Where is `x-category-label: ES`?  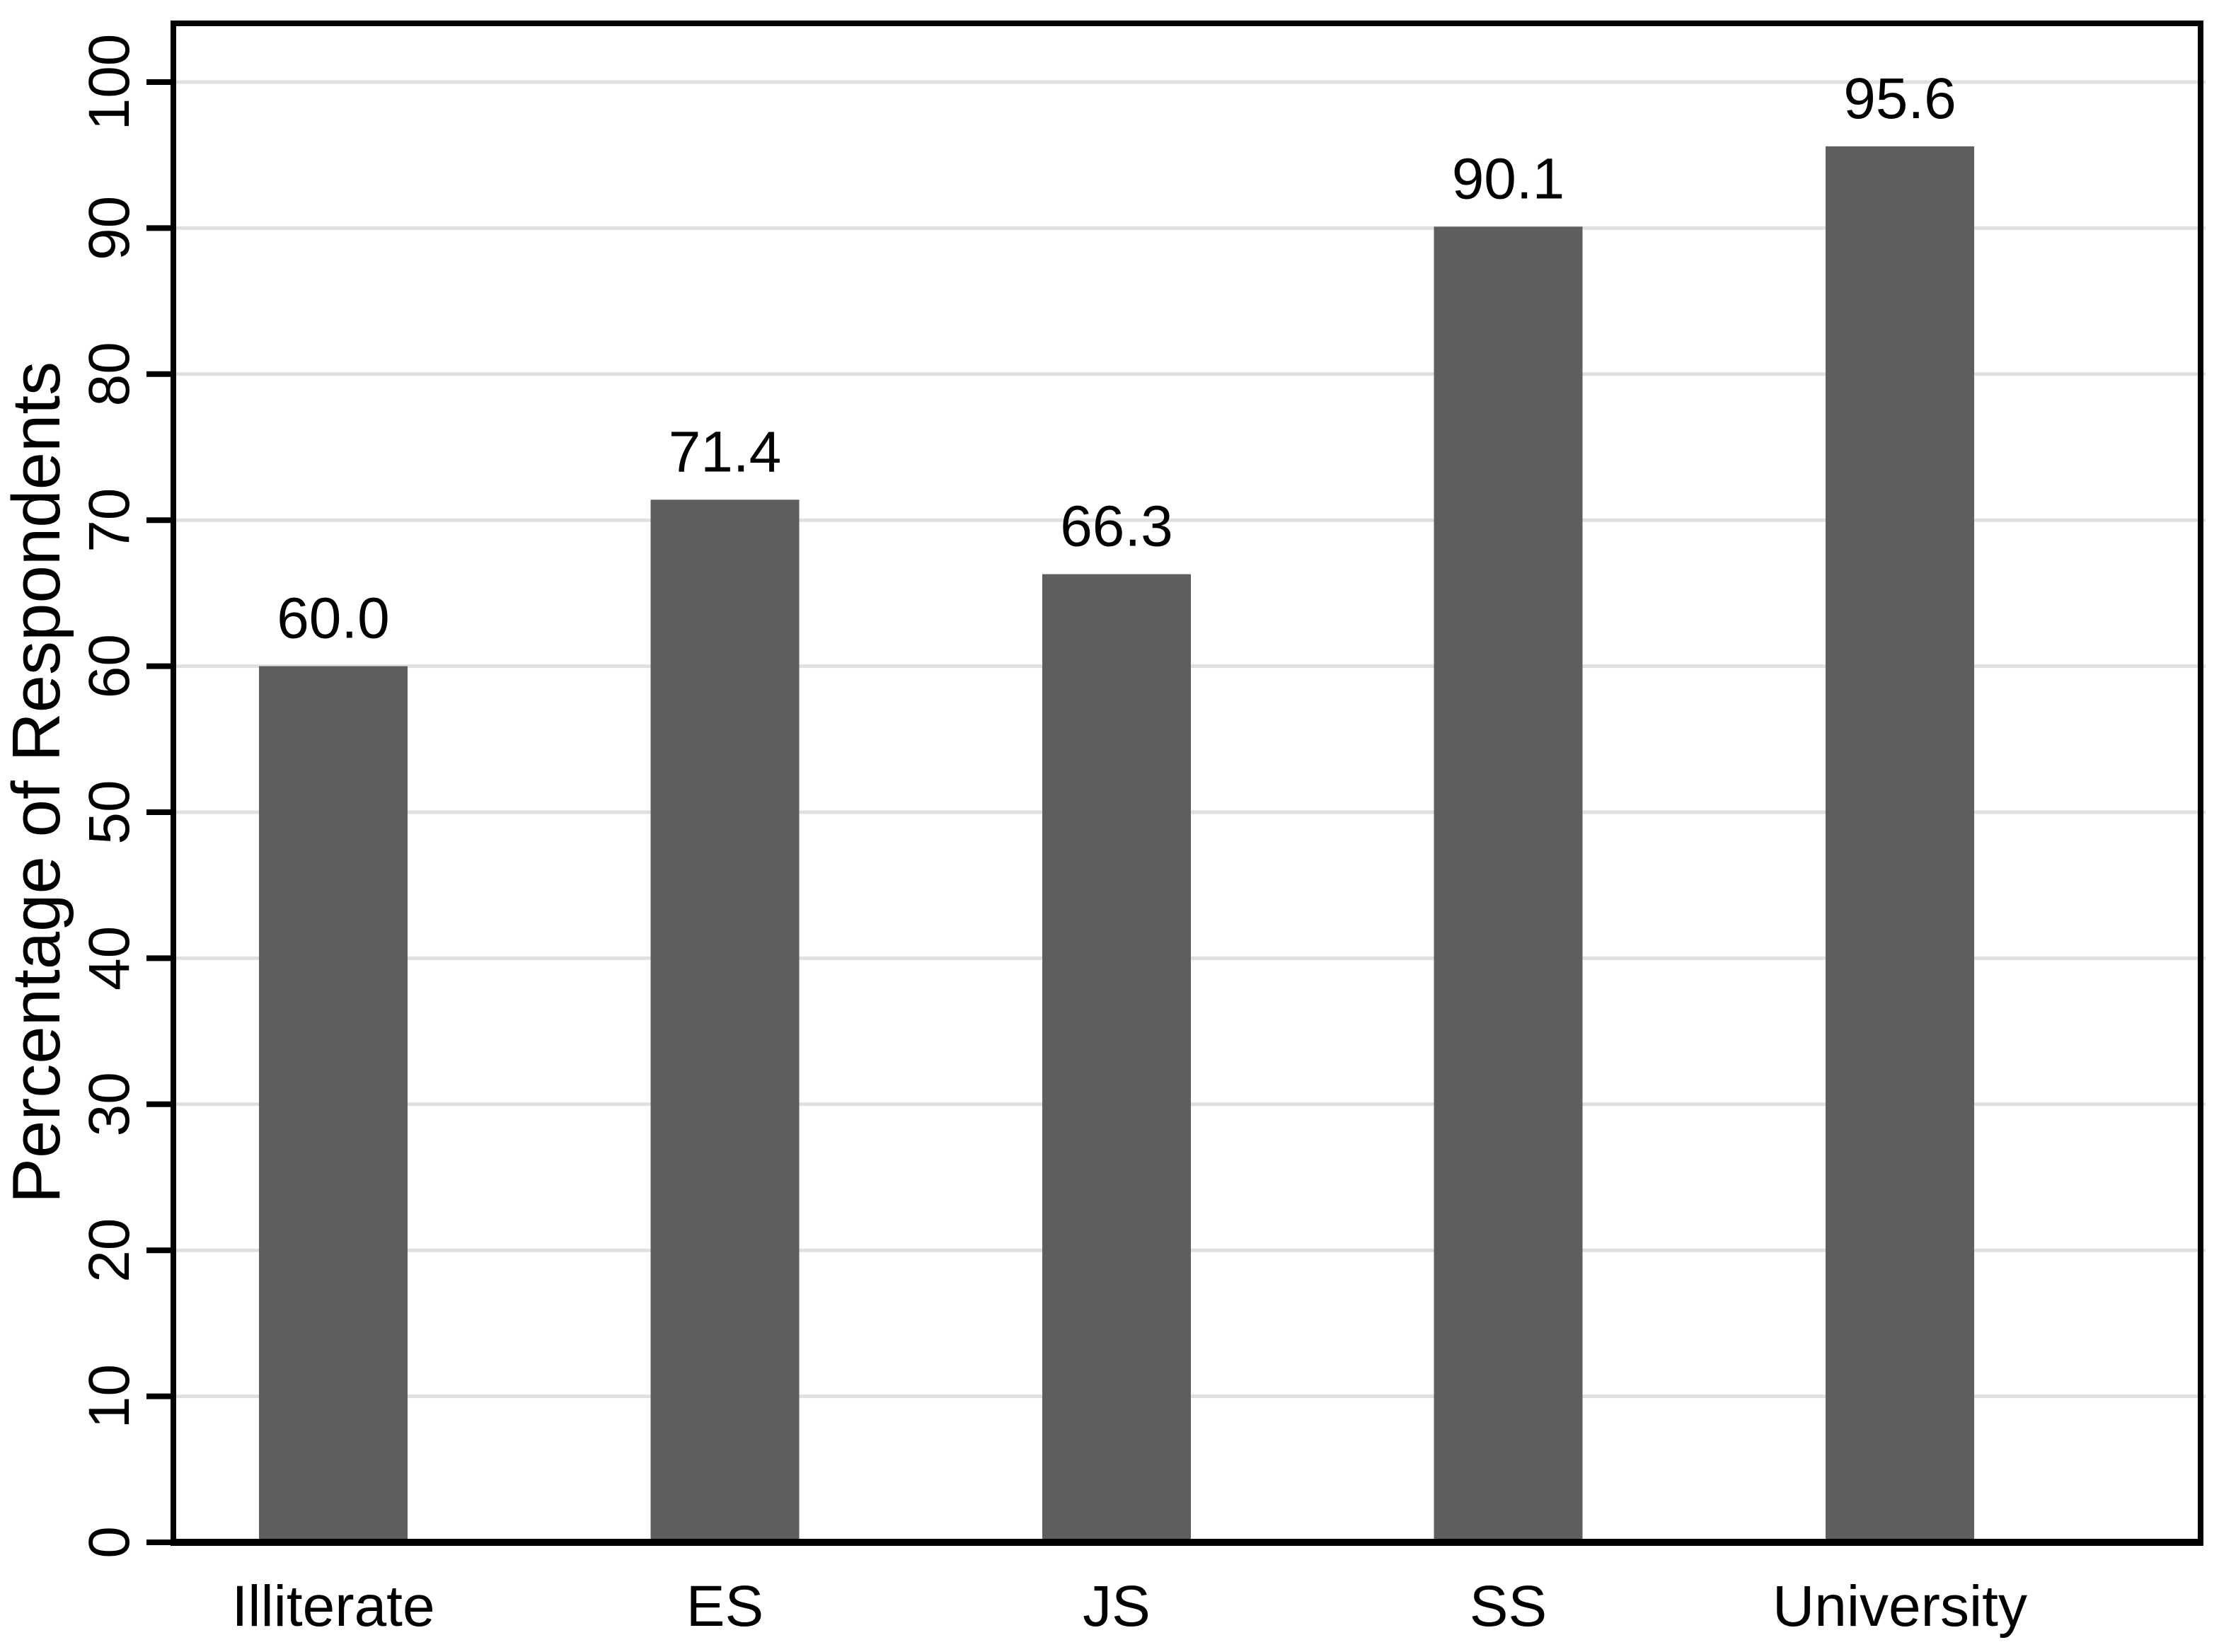 x-category-label: ES is located at coordinates (724, 1607).